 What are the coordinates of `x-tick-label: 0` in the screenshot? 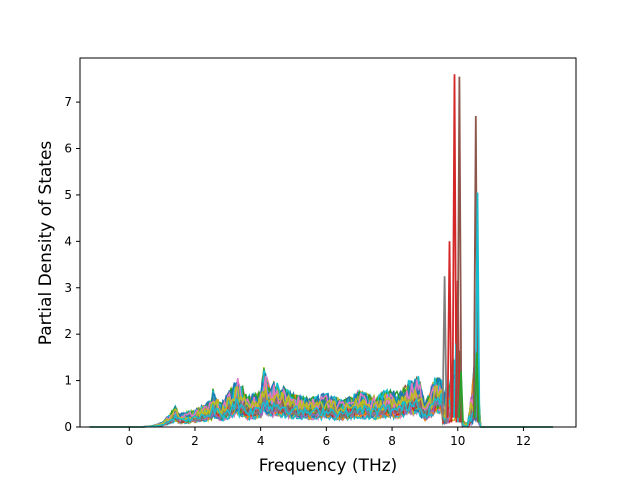 It's located at (129, 441).